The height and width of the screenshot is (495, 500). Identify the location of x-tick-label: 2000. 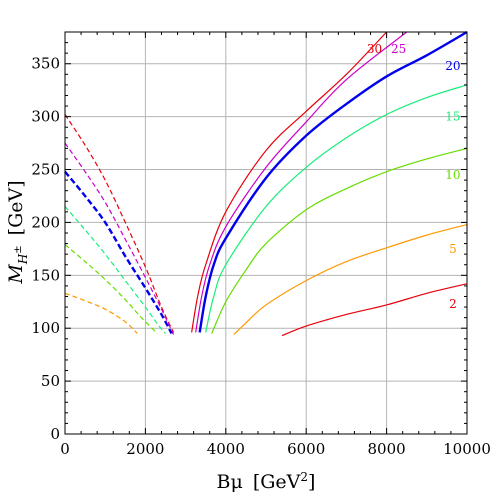
(145, 449).